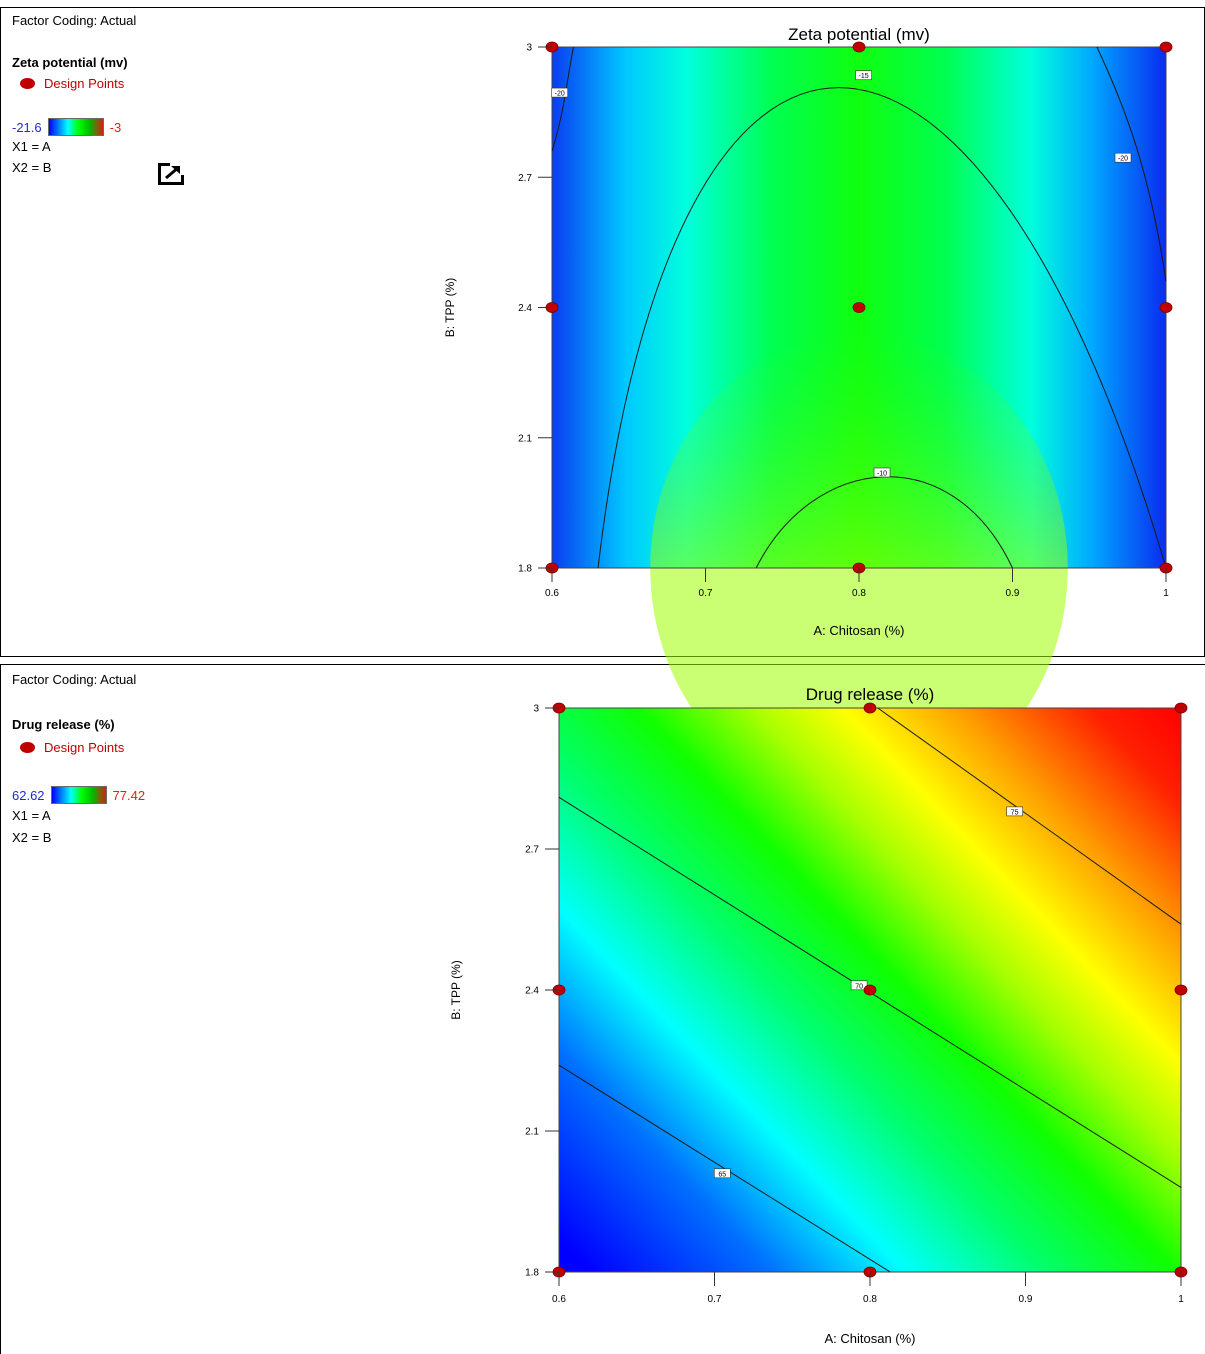  I want to click on color-range-legend: 62.62 77.42, so click(78, 795).